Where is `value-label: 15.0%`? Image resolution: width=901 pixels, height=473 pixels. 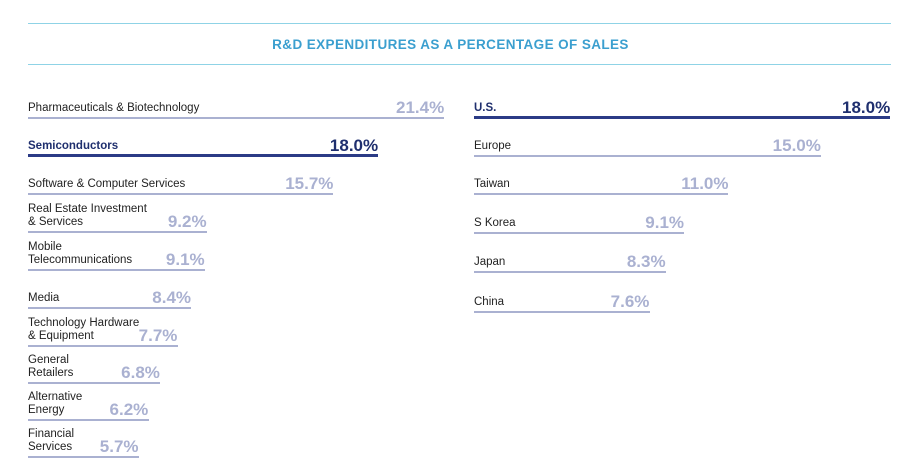 value-label: 15.0% is located at coordinates (796, 145).